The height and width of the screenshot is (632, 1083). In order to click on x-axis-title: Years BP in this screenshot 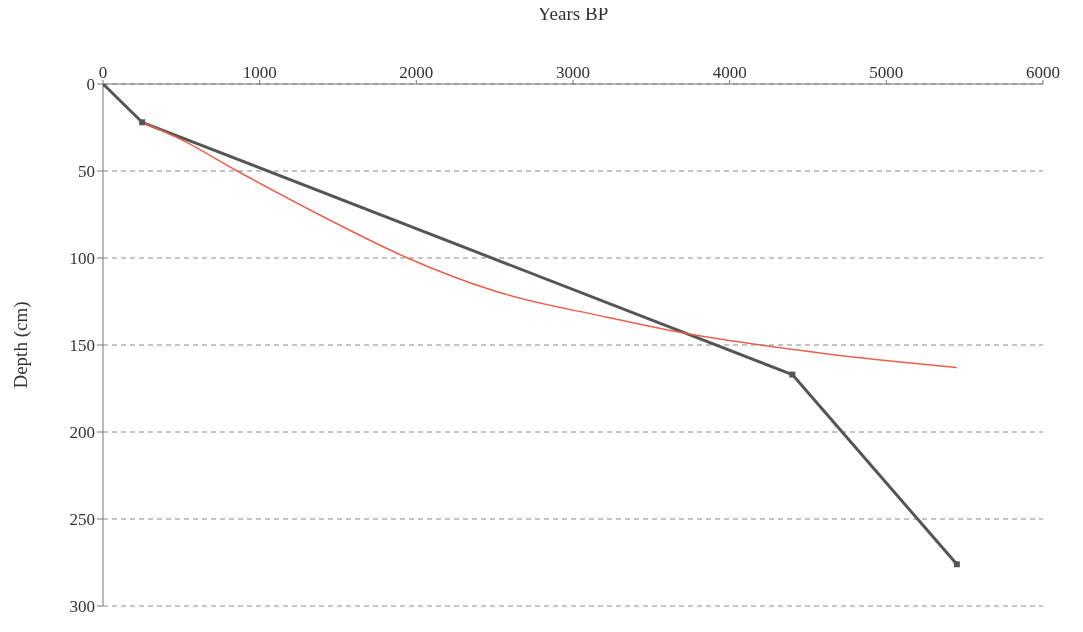, I will do `click(573, 13)`.